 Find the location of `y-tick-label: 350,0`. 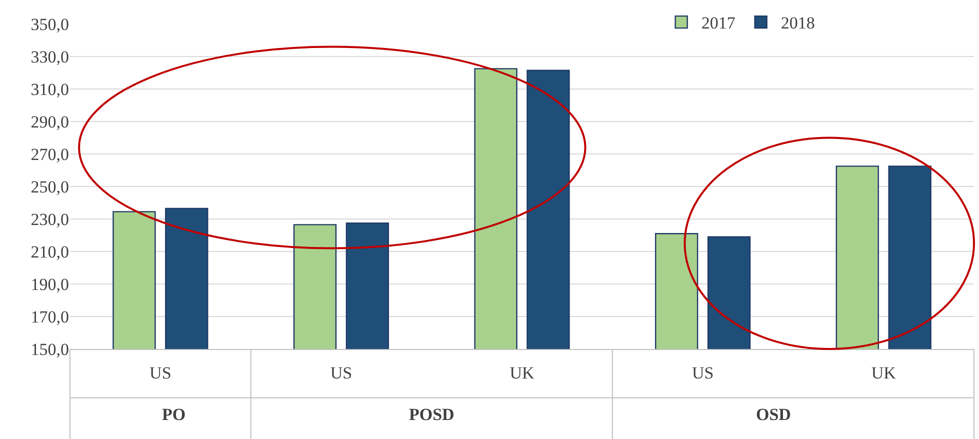

y-tick-label: 350,0 is located at coordinates (49, 24).